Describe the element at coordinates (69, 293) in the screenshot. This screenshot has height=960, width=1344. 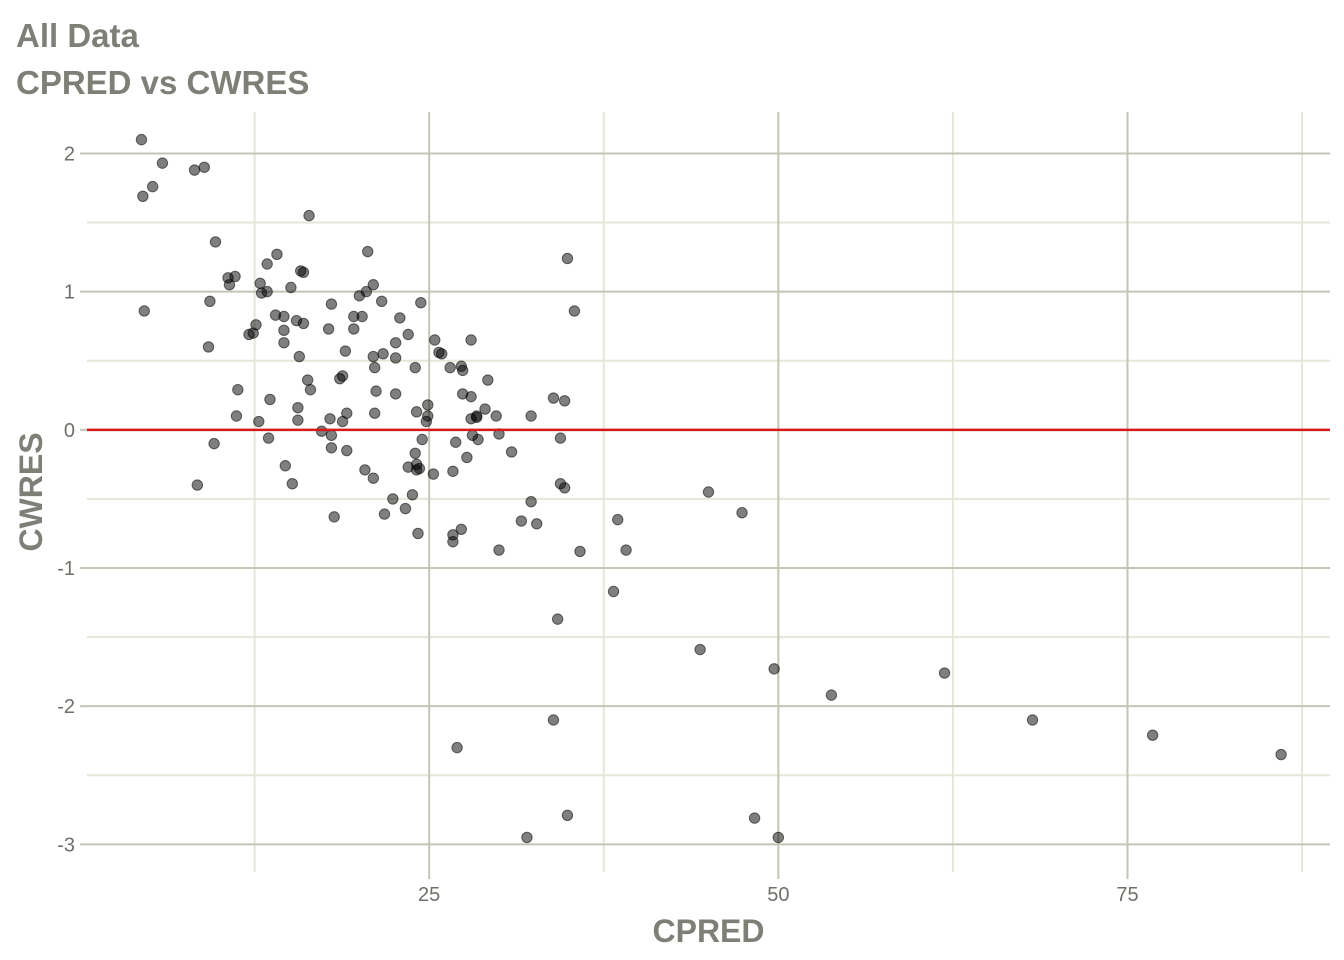
I see `y-tick-label: 1` at that location.